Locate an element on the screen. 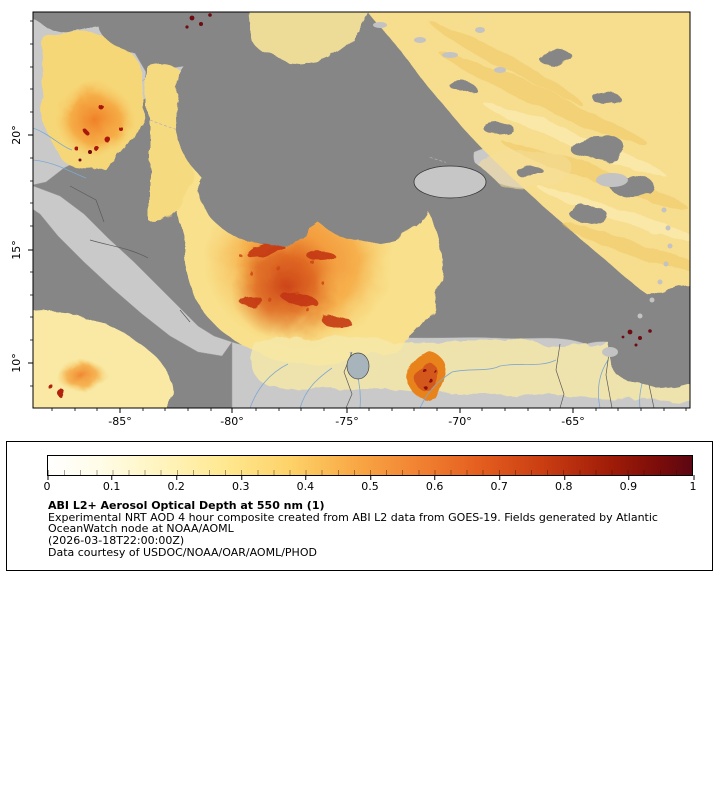  aod-pacific-orange is located at coordinates (82, 376).